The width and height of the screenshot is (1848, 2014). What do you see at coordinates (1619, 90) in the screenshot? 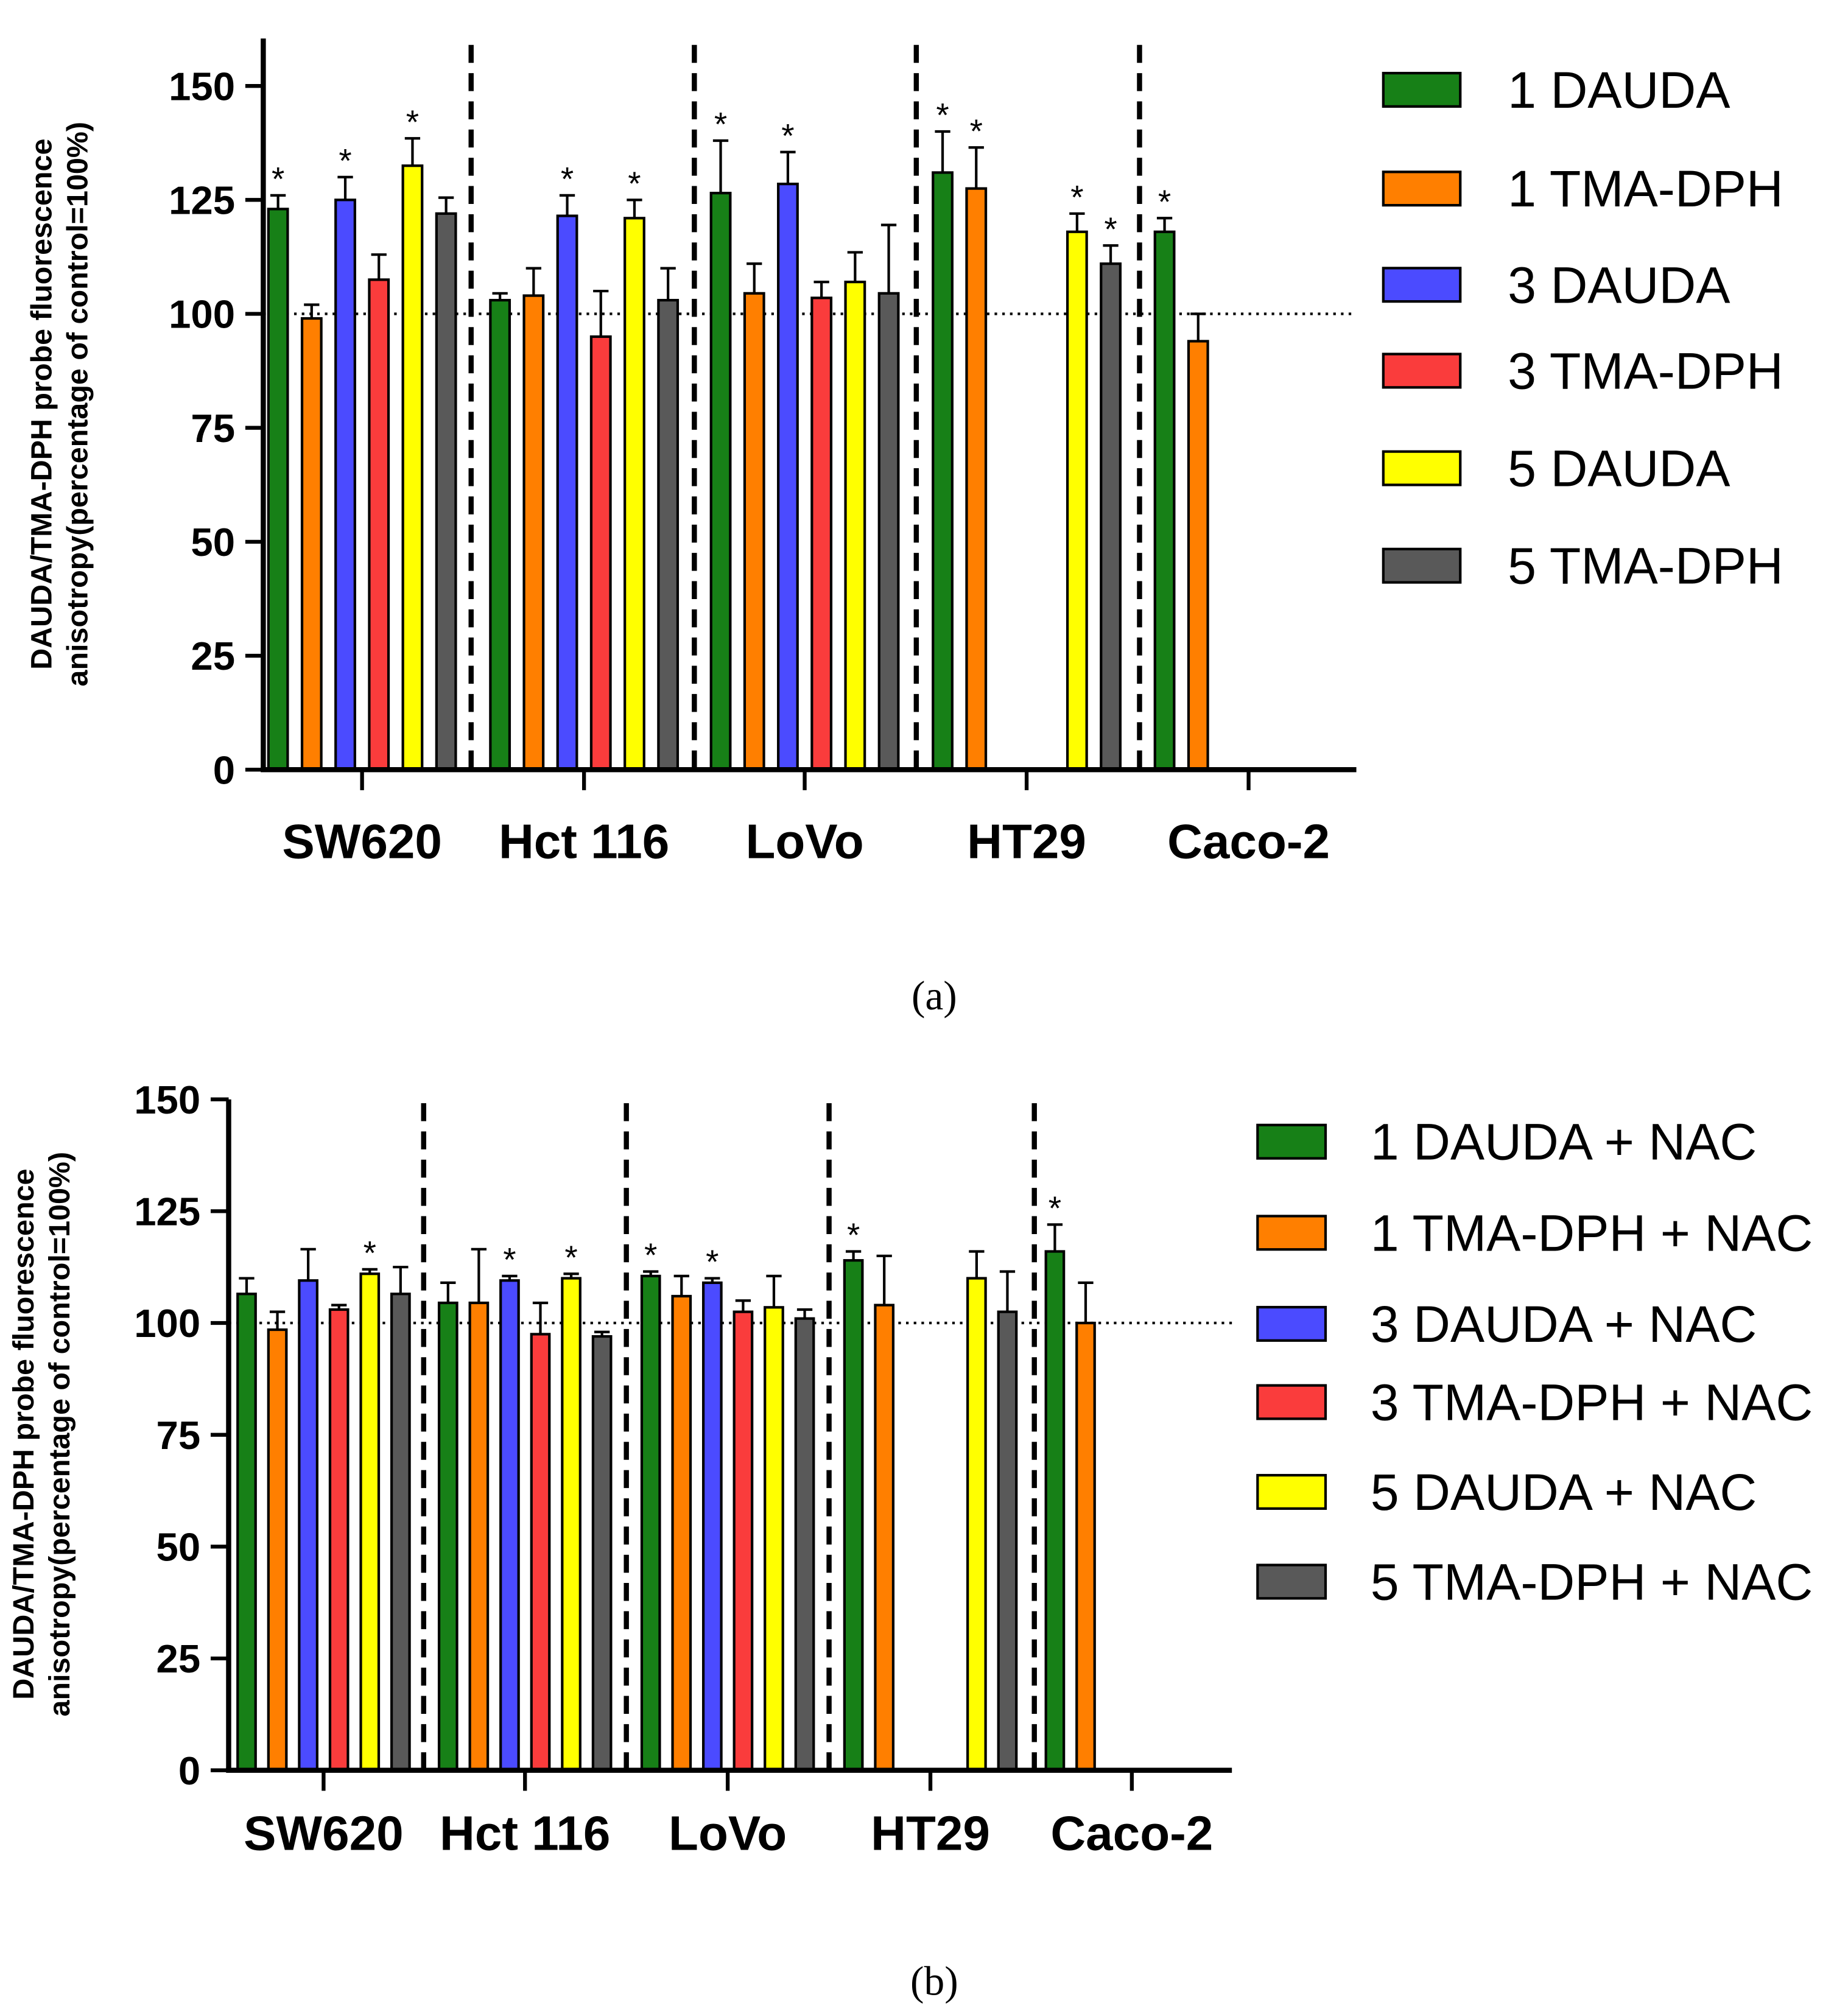
I see `legend-label: 1 DAUDA` at bounding box center [1619, 90].